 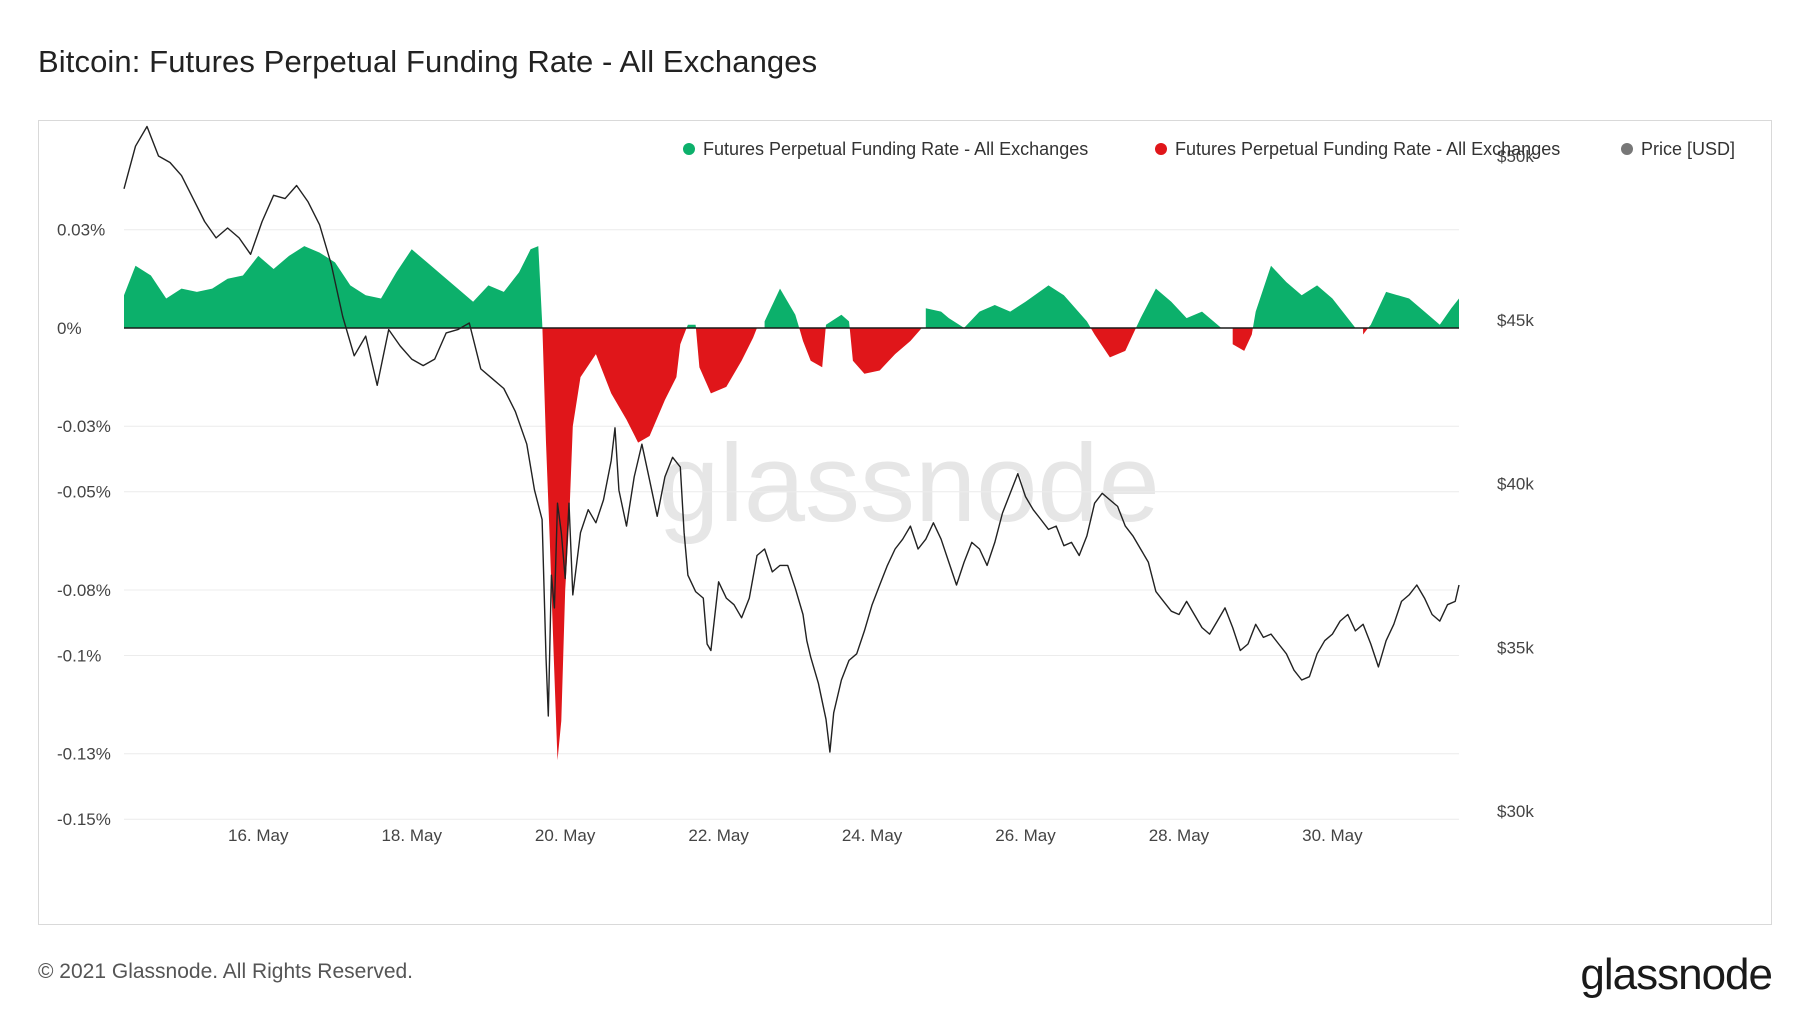 What do you see at coordinates (69, 328) in the screenshot?
I see `left-tick-label: 0%` at bounding box center [69, 328].